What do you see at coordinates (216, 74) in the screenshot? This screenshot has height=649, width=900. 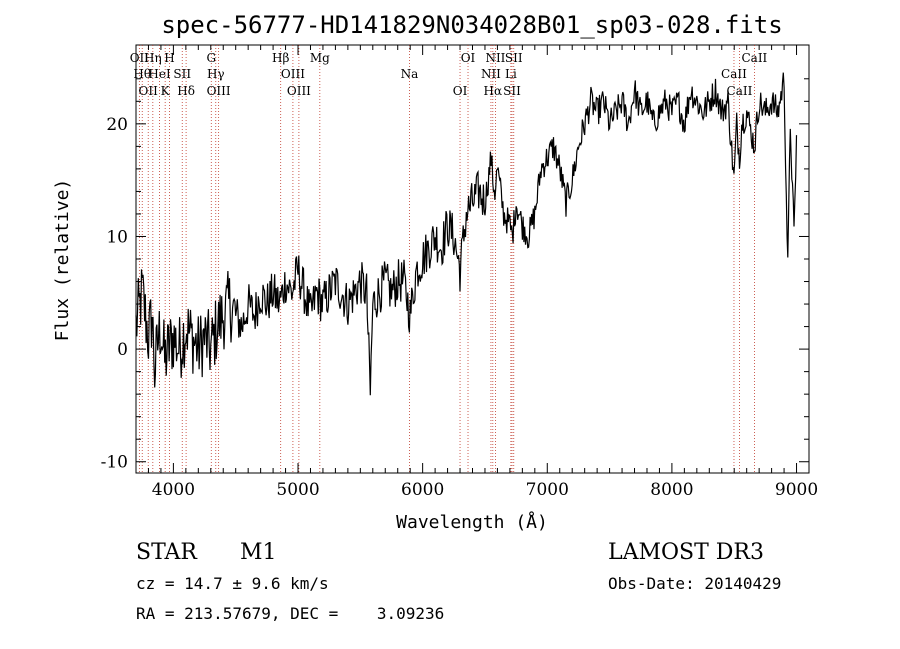 I see `line-label-10: Hγ` at bounding box center [216, 74].